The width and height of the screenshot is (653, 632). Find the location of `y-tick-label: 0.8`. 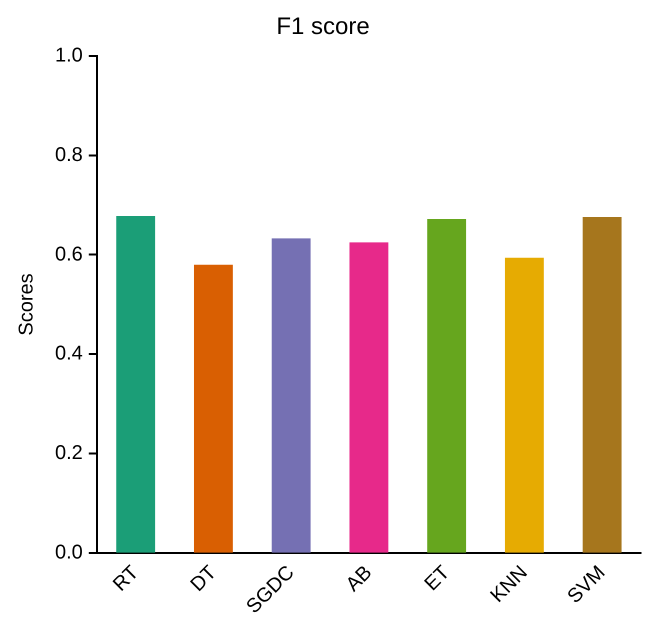

y-tick-label: 0.8 is located at coordinates (68, 155).